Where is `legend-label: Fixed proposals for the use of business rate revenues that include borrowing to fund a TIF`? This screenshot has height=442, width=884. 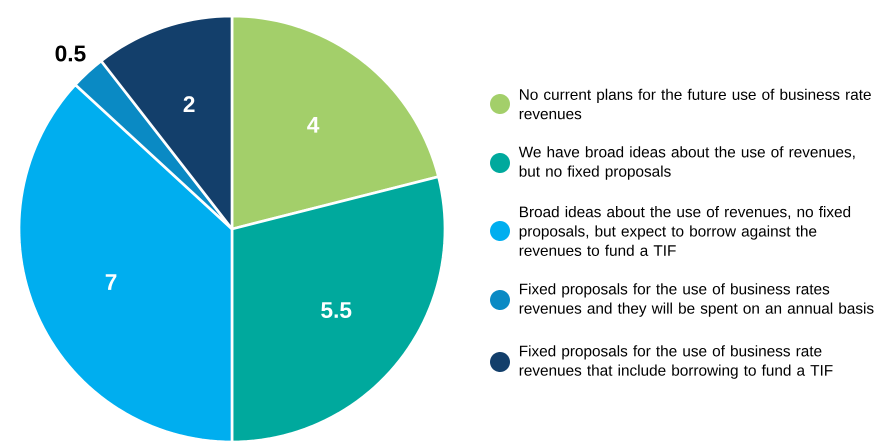
legend-label: Fixed proposals for the use of business rate revenues that include borrowing to fund a TIF is located at coordinates (676, 362).